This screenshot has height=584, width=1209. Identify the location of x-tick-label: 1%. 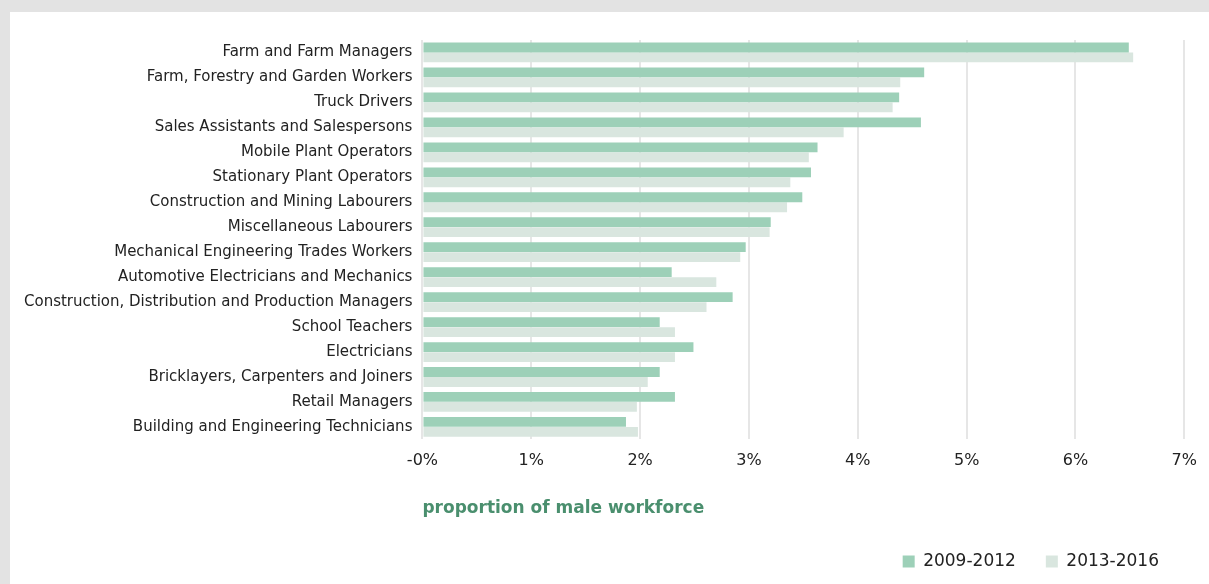
(531, 460).